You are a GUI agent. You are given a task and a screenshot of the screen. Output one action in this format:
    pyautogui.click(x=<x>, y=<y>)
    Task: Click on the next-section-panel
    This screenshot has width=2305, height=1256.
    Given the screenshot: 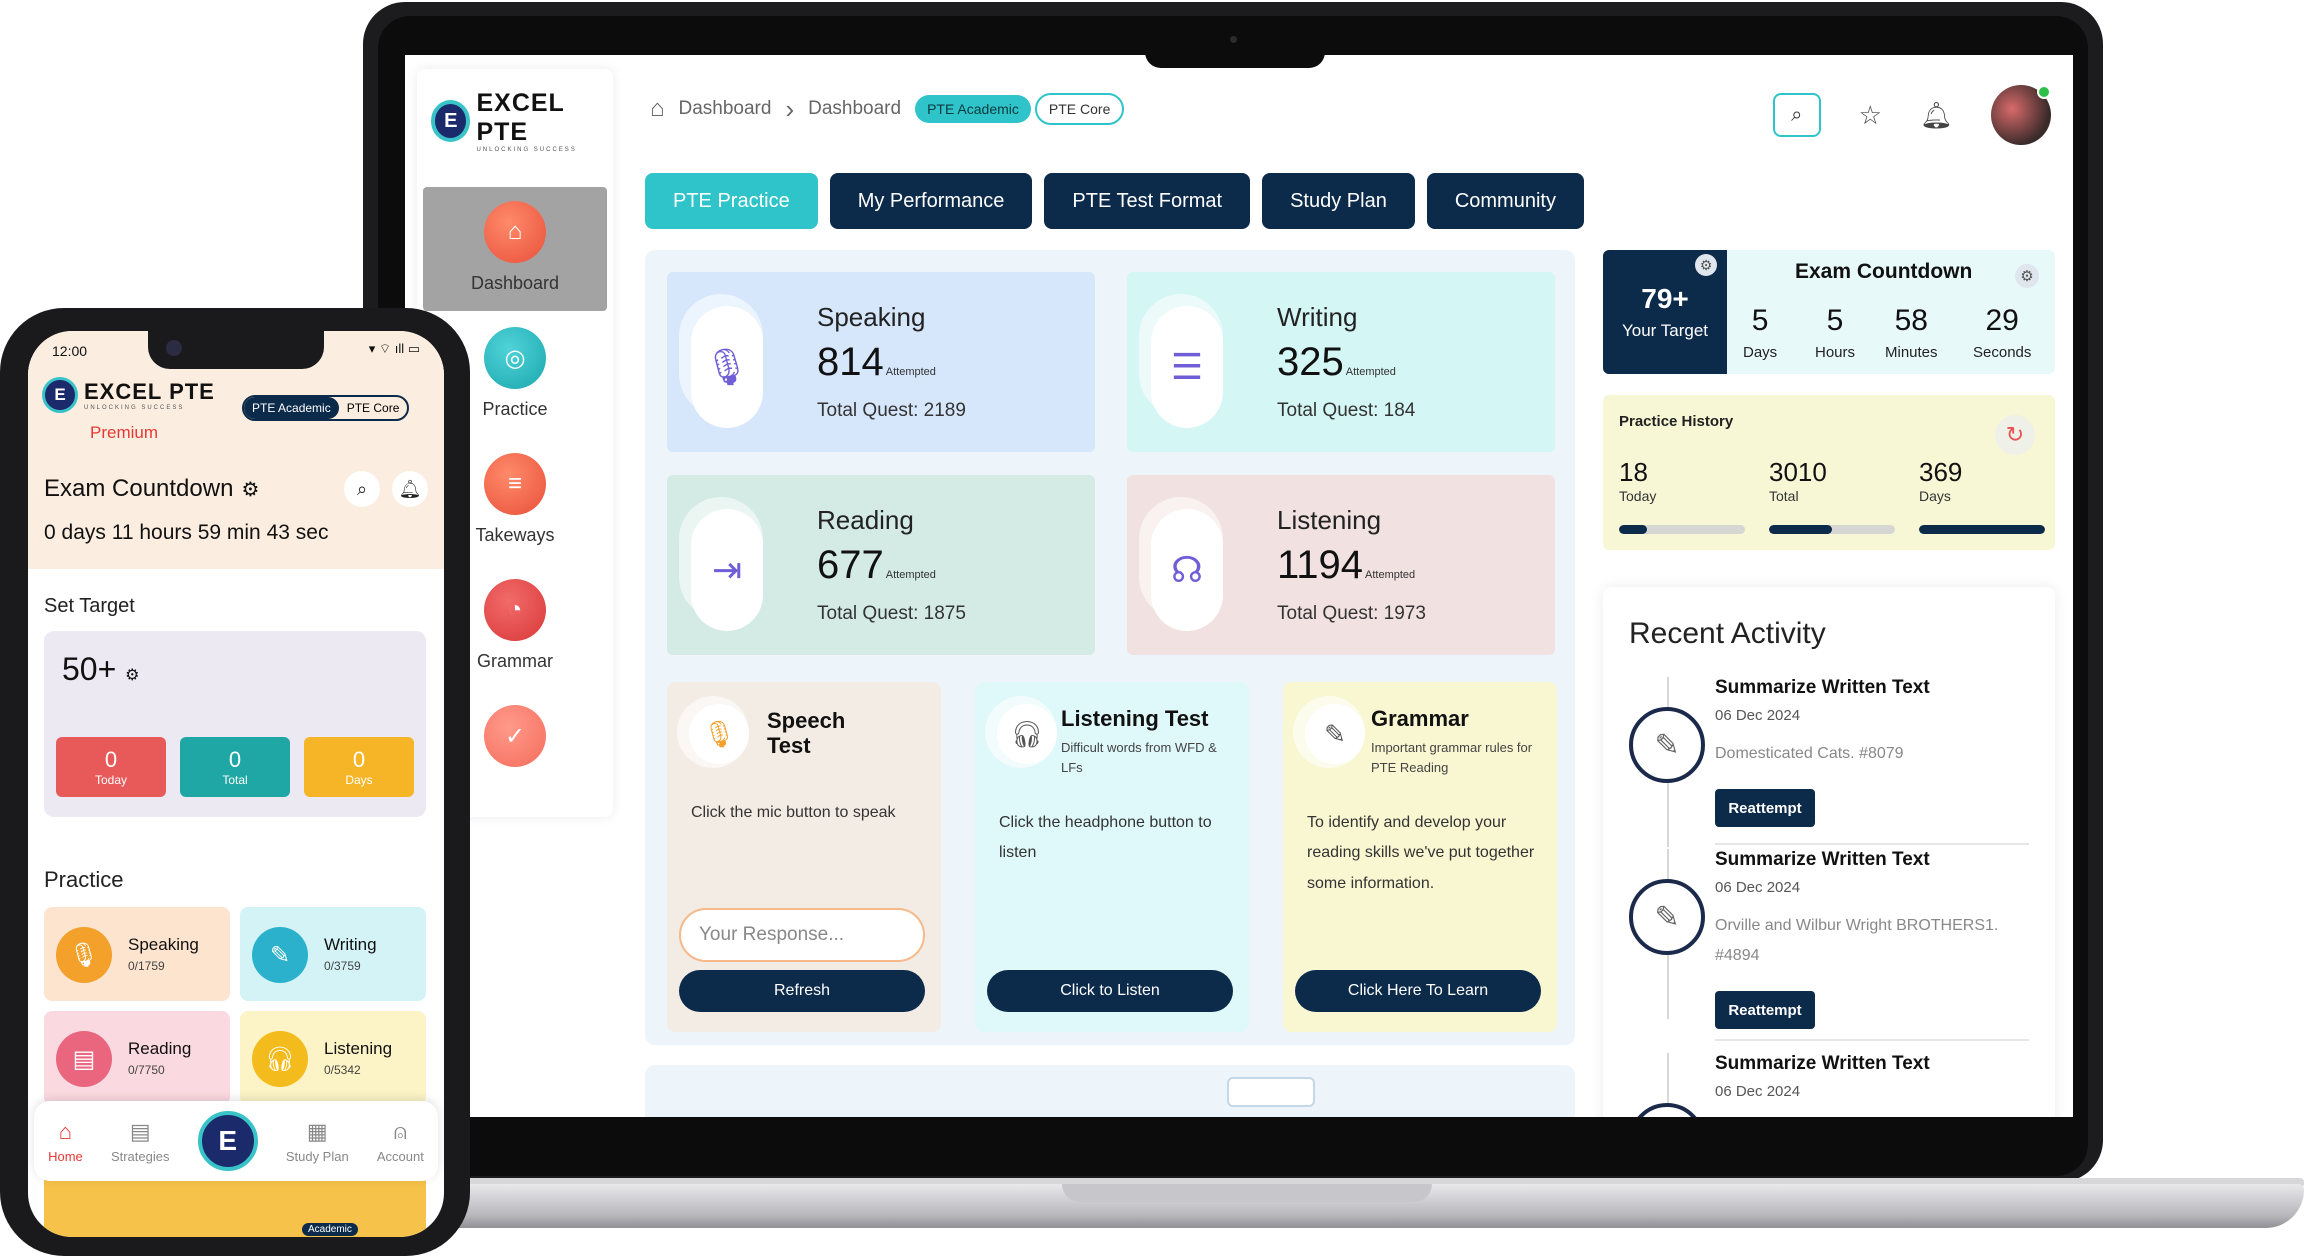 What is the action you would take?
    pyautogui.click(x=1110, y=1091)
    